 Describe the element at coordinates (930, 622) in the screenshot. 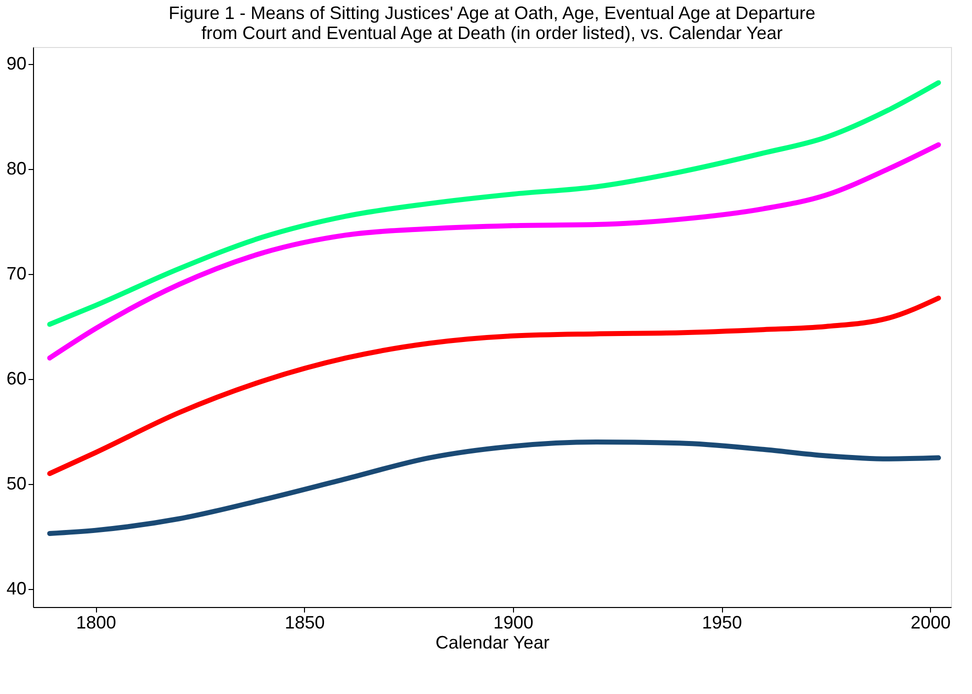

I see `x-tick-label: 2000` at that location.